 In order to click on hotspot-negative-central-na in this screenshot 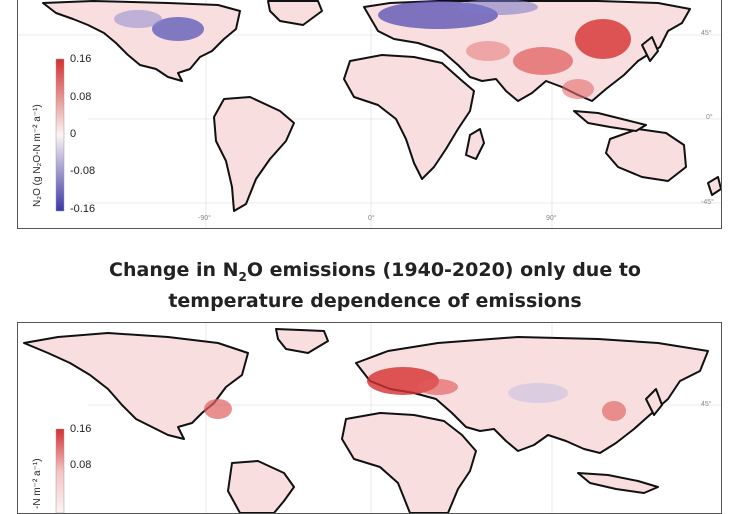, I will do `click(138, 19)`.